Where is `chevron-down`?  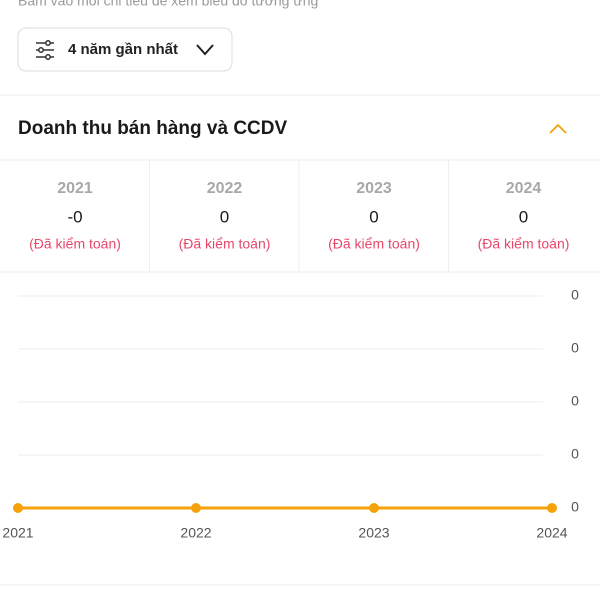 chevron-down is located at coordinates (205, 50).